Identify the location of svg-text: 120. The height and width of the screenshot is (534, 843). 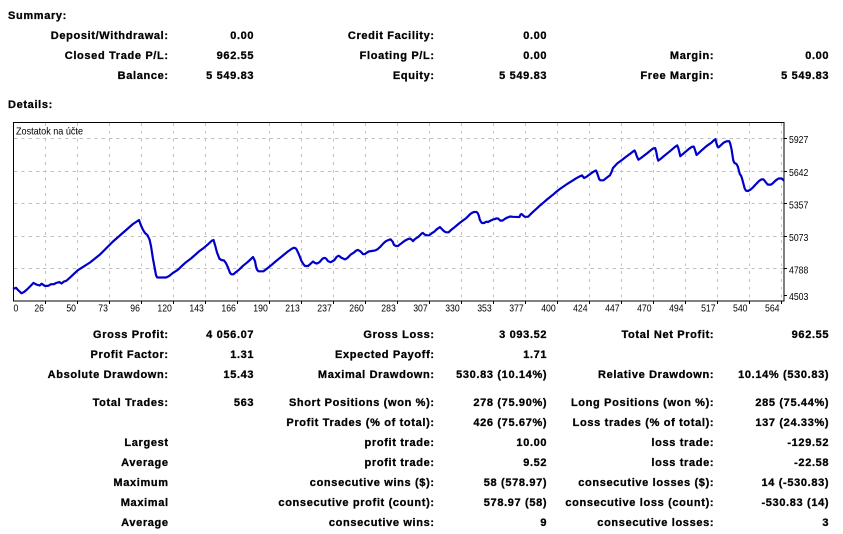
(164, 309).